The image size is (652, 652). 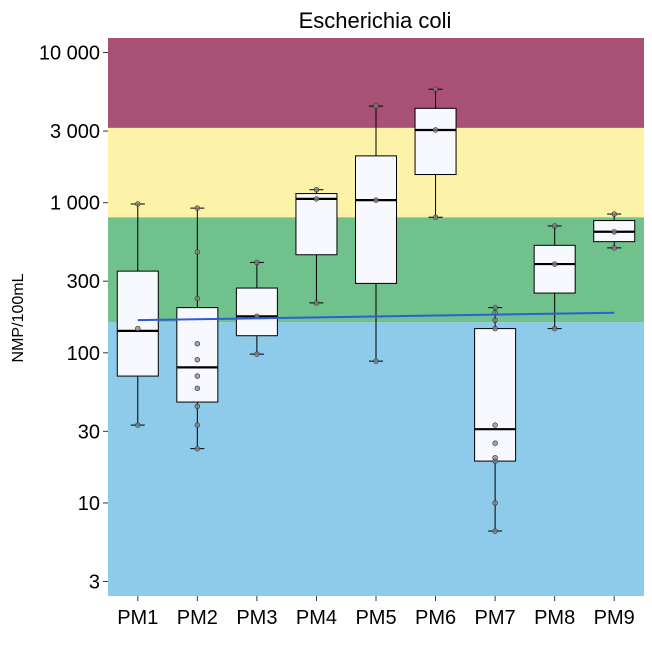 What do you see at coordinates (75, 132) in the screenshot?
I see `y-tick-label: 3 000` at bounding box center [75, 132].